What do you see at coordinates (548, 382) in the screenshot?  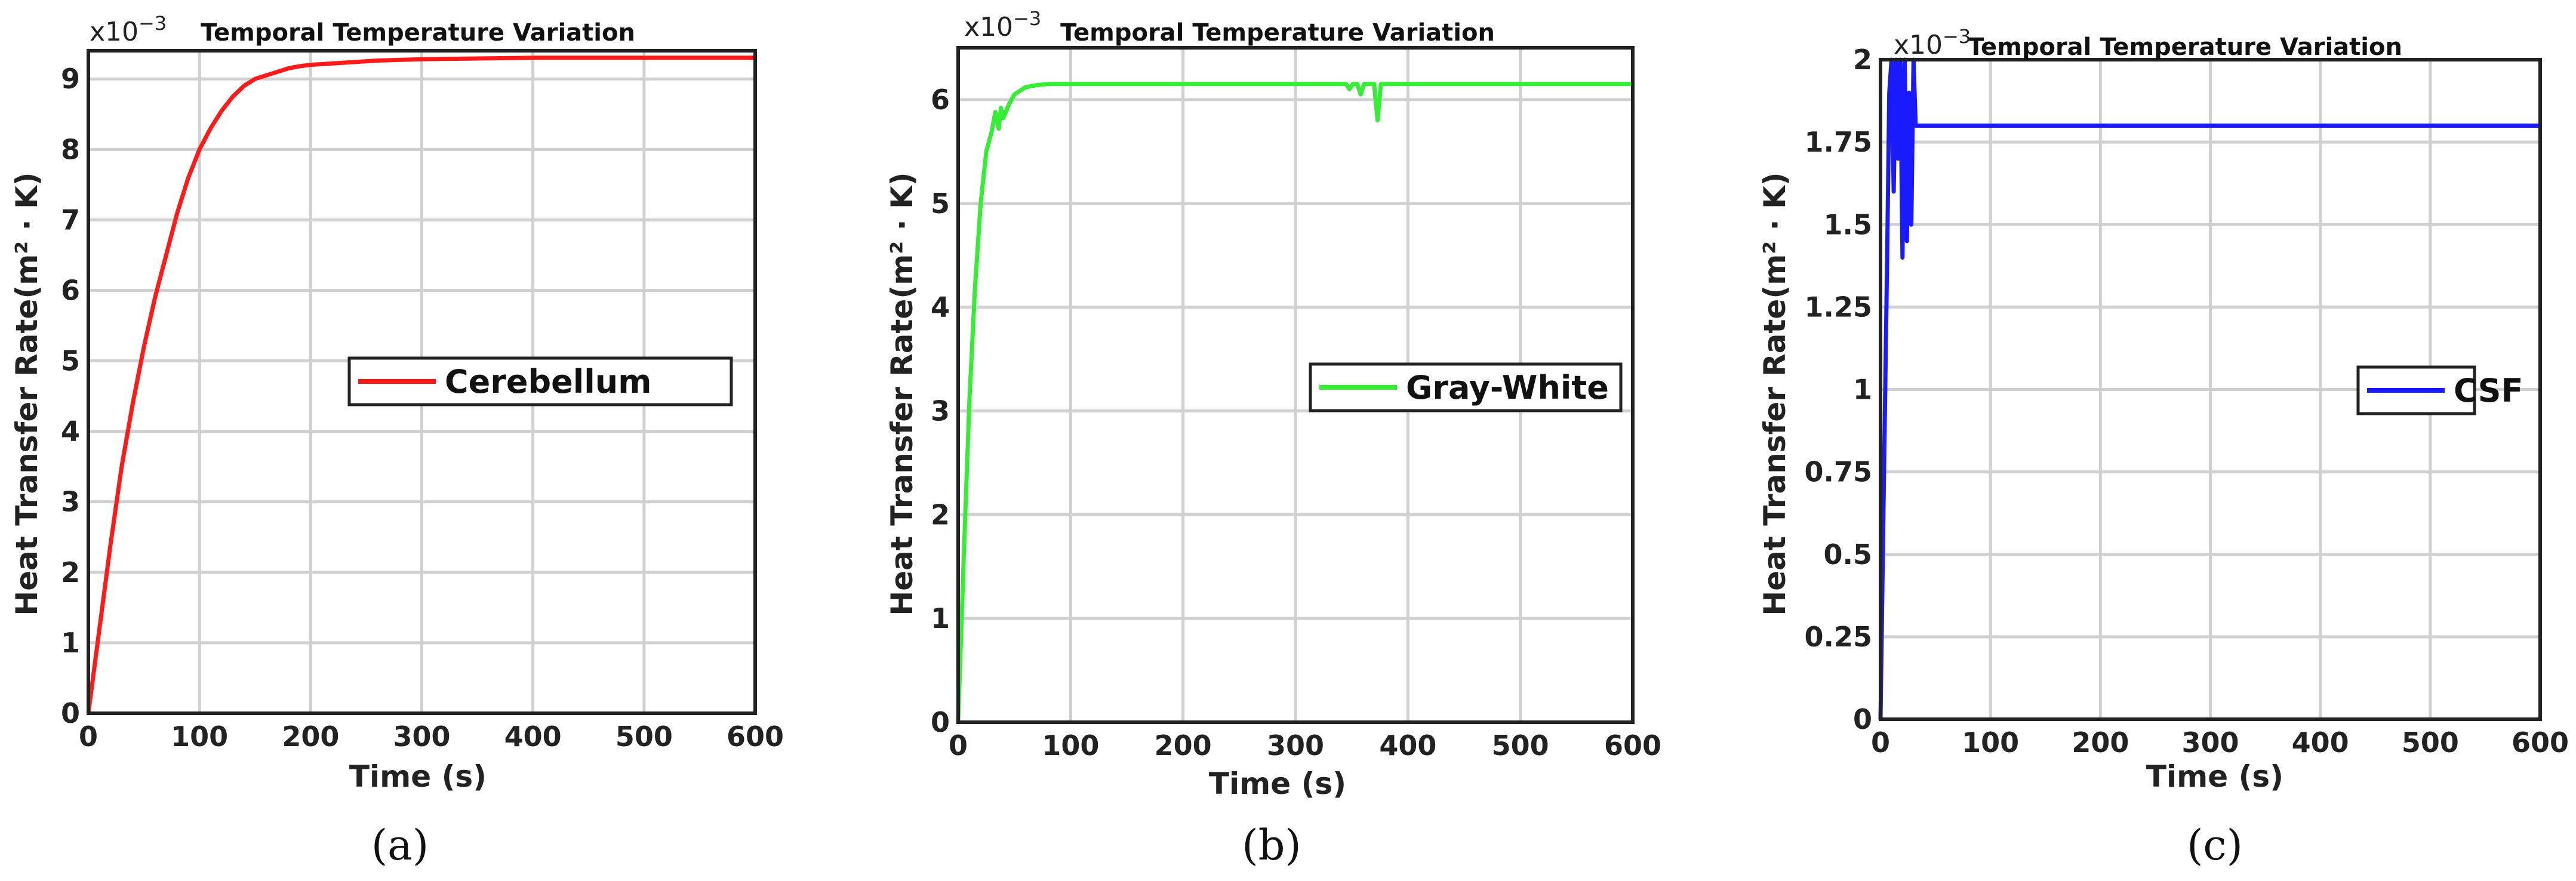 I see `legend-label: Cerebellum` at bounding box center [548, 382].